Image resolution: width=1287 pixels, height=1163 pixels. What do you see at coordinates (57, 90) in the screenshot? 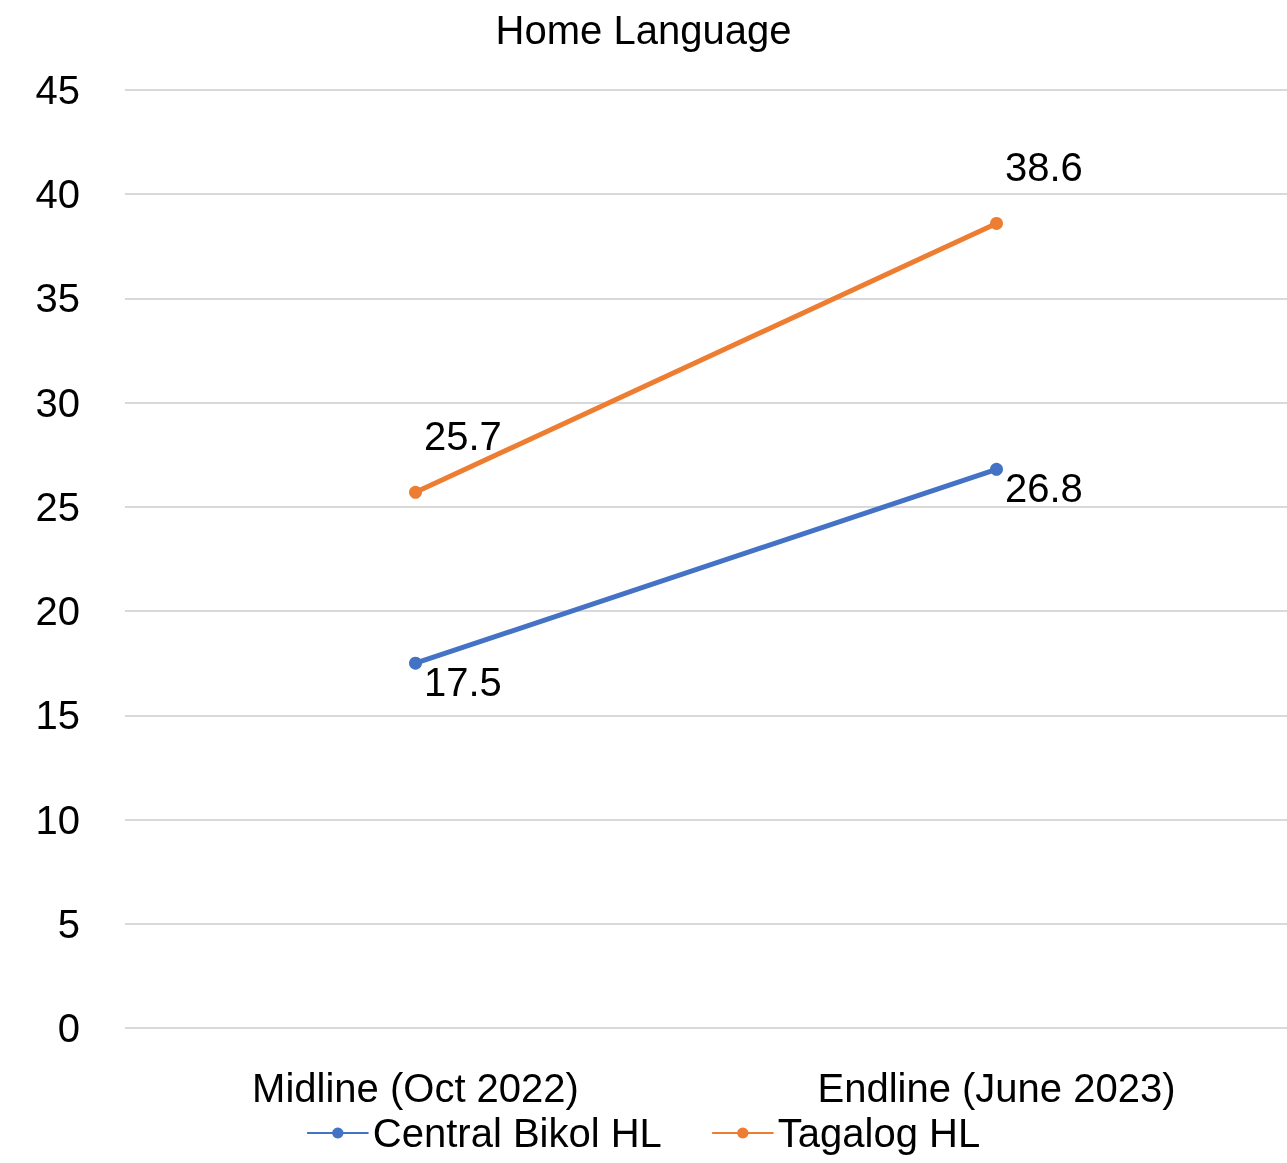
I see `y-tick-label: 45` at bounding box center [57, 90].